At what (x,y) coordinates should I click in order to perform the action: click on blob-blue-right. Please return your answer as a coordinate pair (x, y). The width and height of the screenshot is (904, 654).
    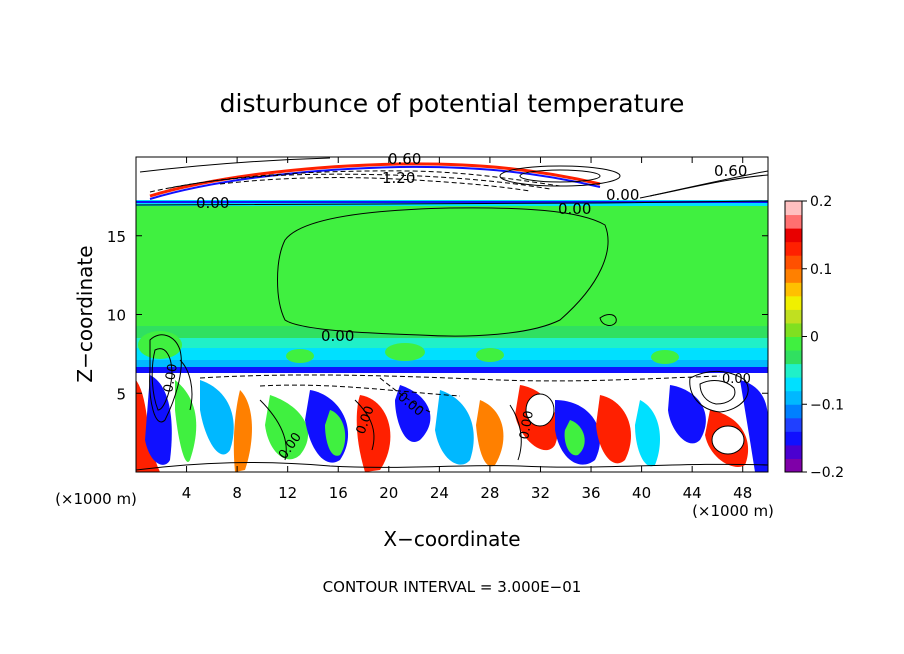
    Looking at the image, I should click on (754, 426).